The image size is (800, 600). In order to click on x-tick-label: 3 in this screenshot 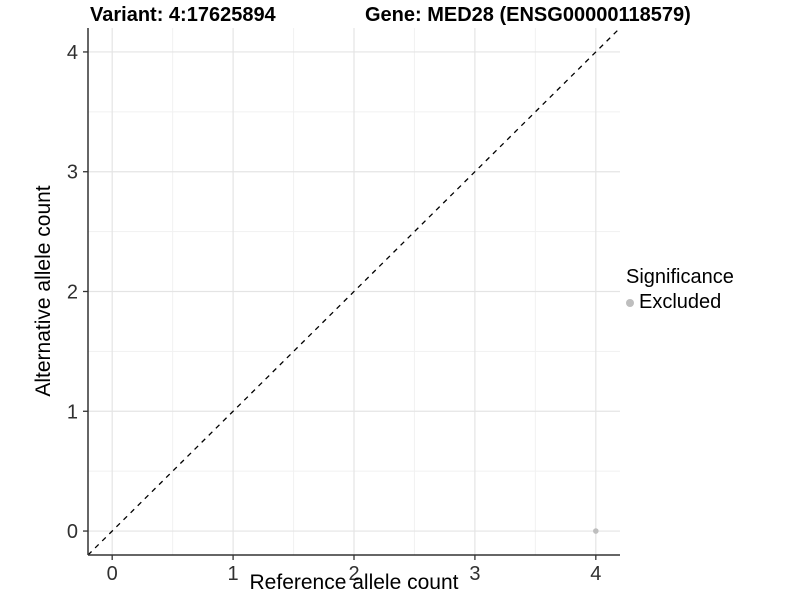, I will do `click(474, 574)`.